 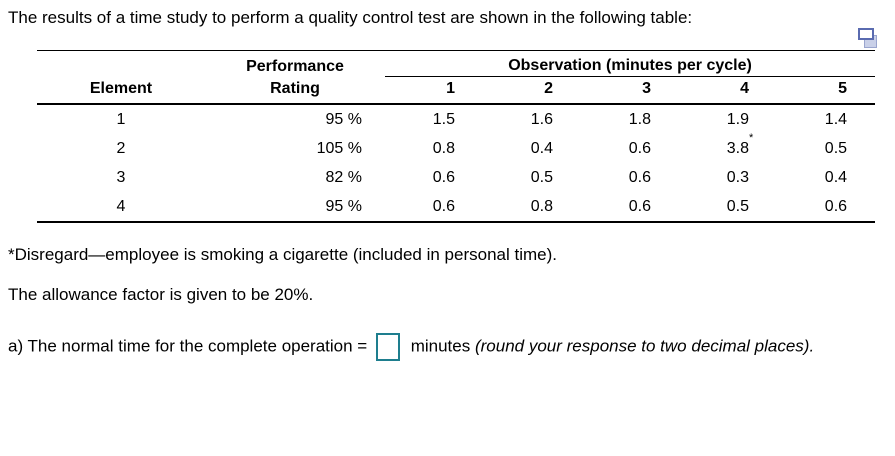 I want to click on table-row: 3 82 % 0.6 0.5 0.6 0.3 0.4, so click(x=456, y=177).